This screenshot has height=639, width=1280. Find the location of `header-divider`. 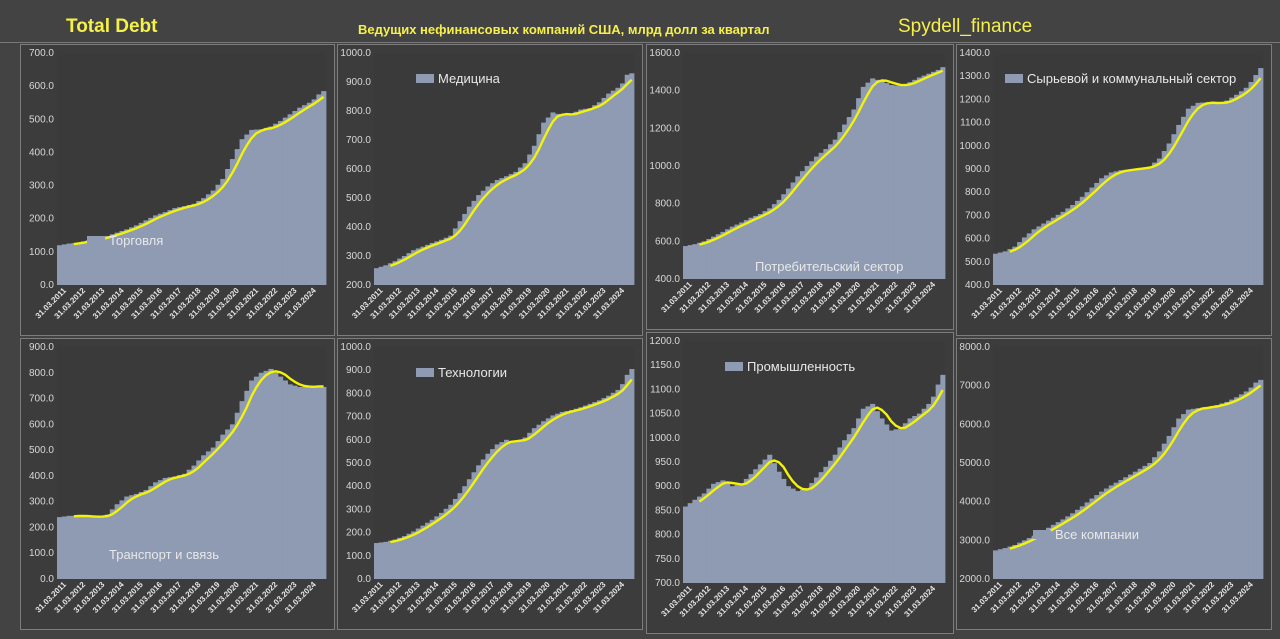

header-divider is located at coordinates (640, 42).